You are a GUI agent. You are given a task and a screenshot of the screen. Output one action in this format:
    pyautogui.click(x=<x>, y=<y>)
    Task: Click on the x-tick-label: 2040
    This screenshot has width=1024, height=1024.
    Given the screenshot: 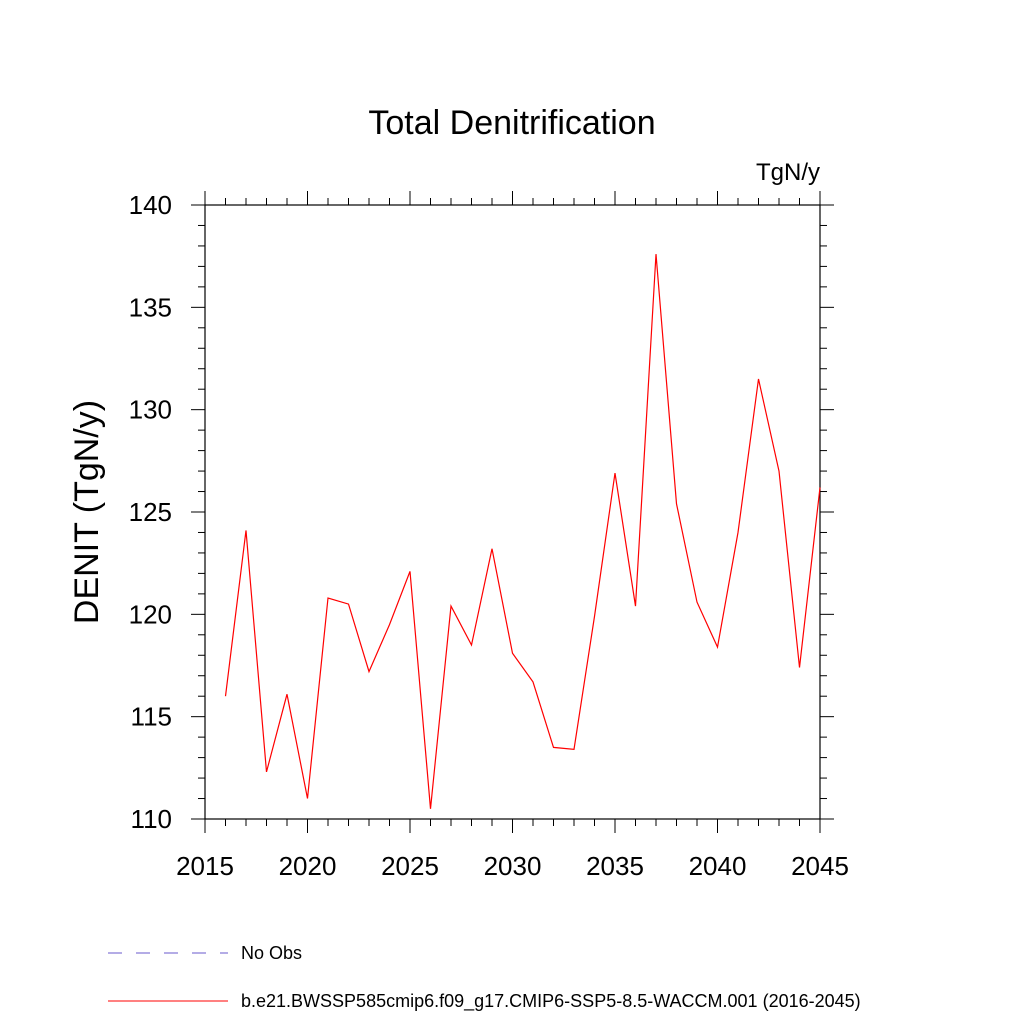 What is the action you would take?
    pyautogui.click(x=718, y=866)
    